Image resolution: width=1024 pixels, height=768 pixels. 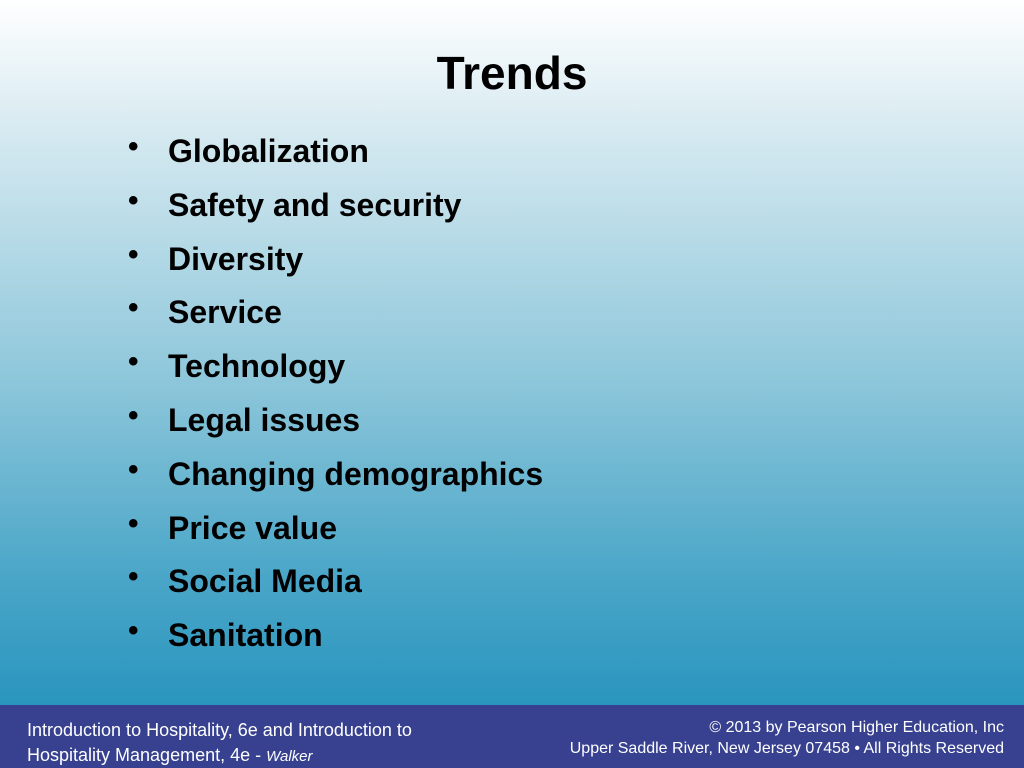 What do you see at coordinates (335, 318) in the screenshot?
I see `bullet-item: • Service` at bounding box center [335, 318].